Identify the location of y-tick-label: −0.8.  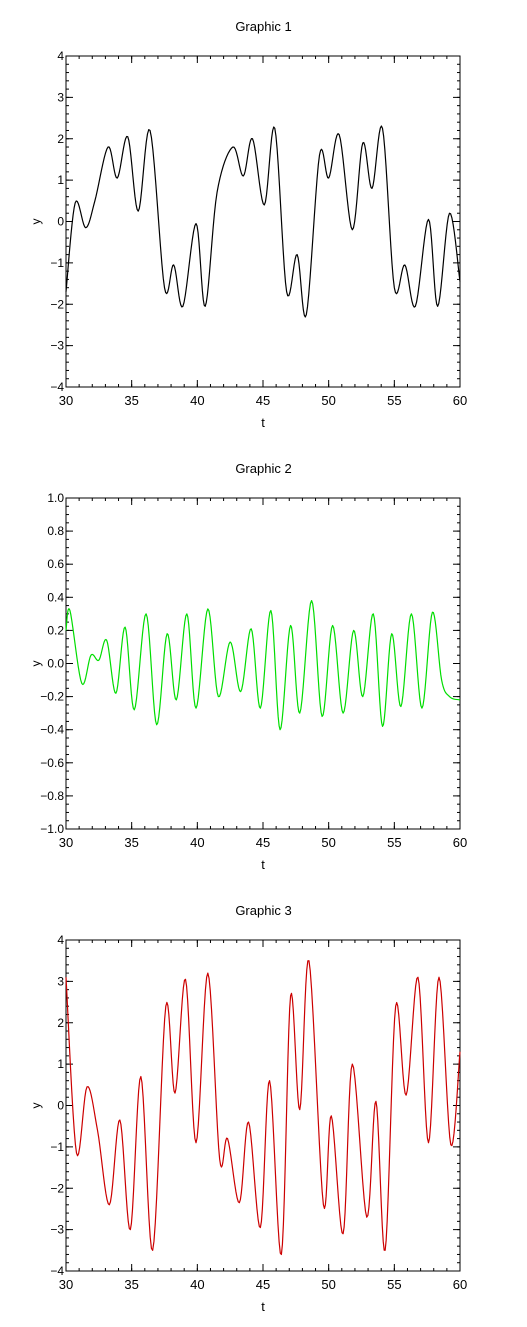
(52, 796).